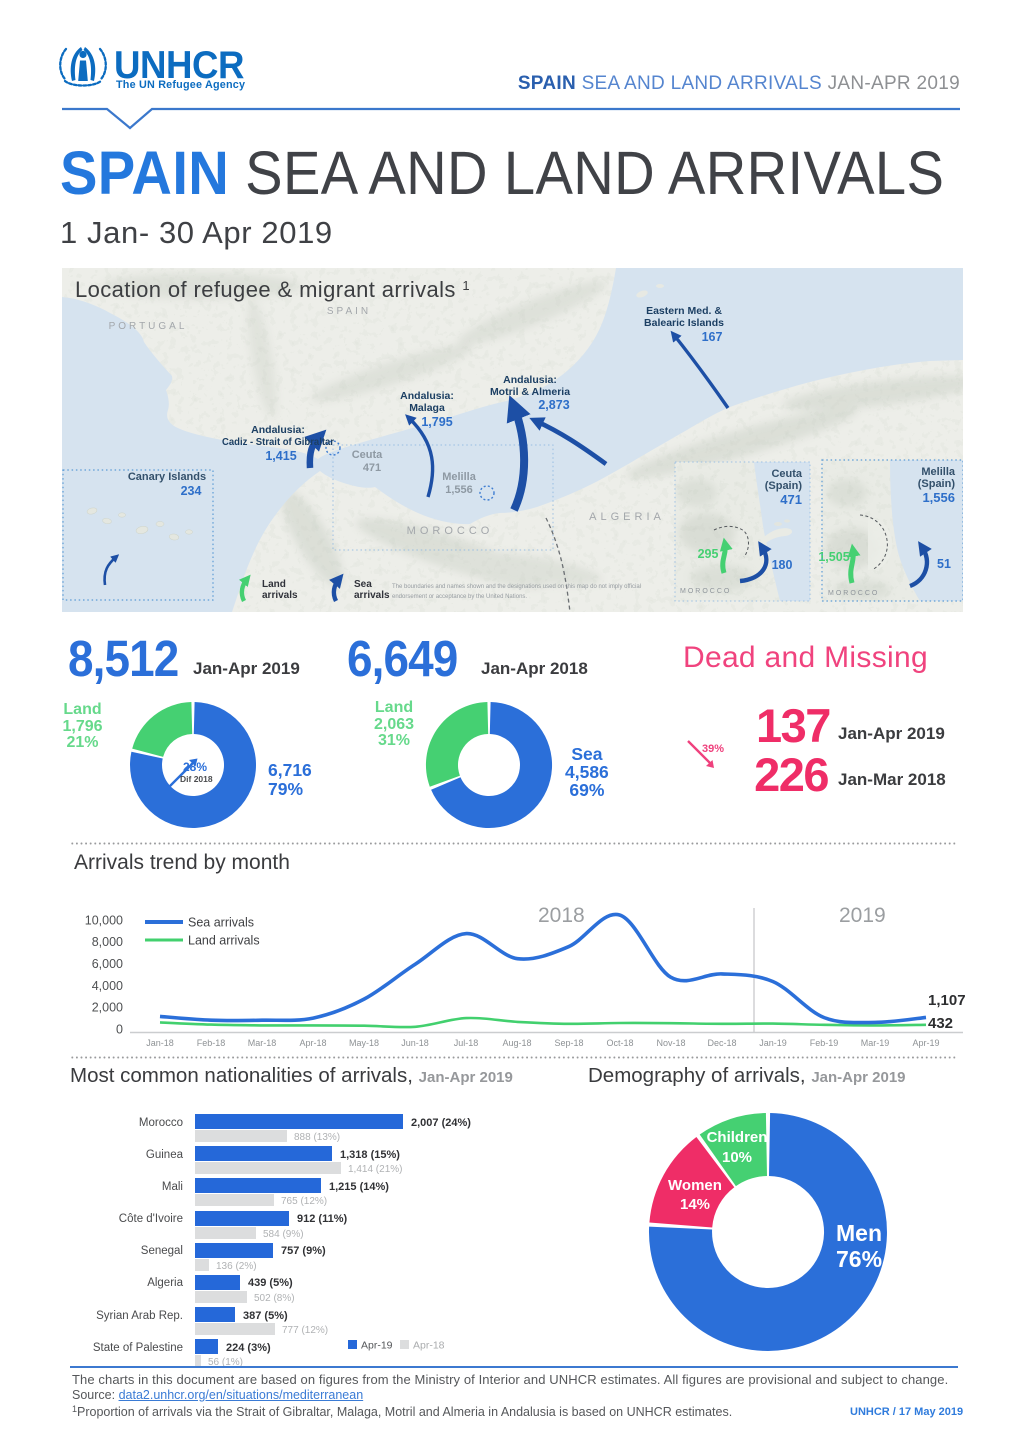  Describe the element at coordinates (221, 923) in the screenshot. I see `svg-text: Sea arrivals` at that location.